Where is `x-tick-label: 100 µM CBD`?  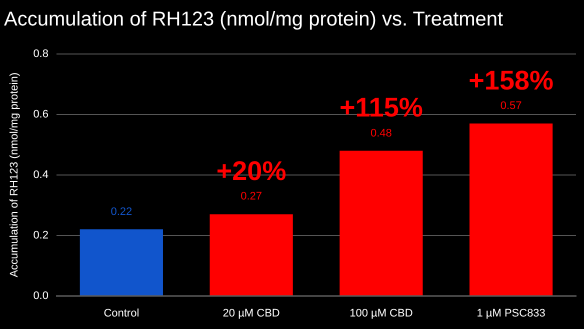
x-tick-label: 100 µM CBD is located at coordinates (381, 313).